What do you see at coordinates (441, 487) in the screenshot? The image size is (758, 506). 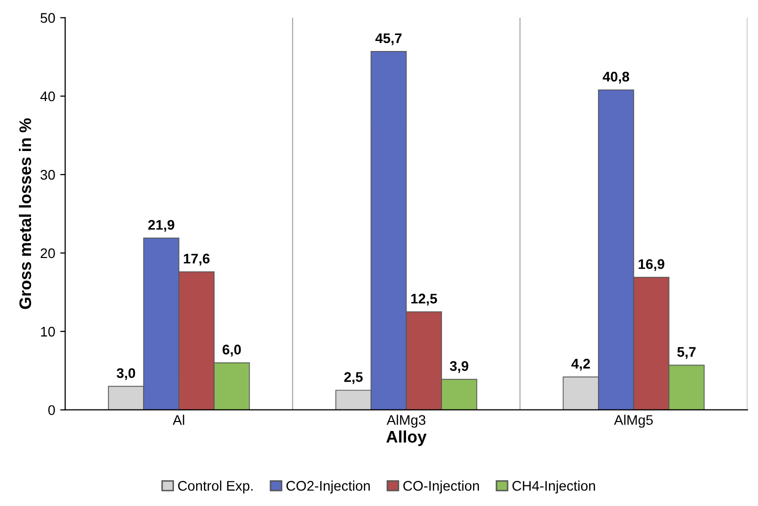 I see `legend-label: CO-Injection` at bounding box center [441, 487].